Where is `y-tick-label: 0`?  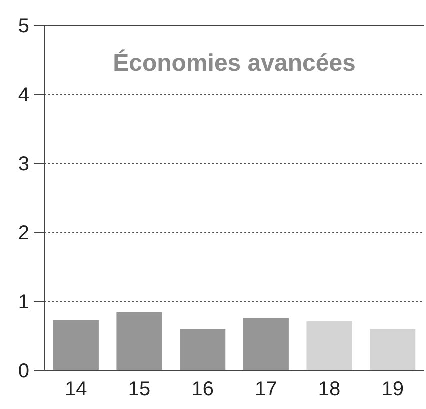
y-tick-label: 0 is located at coordinates (24, 371).